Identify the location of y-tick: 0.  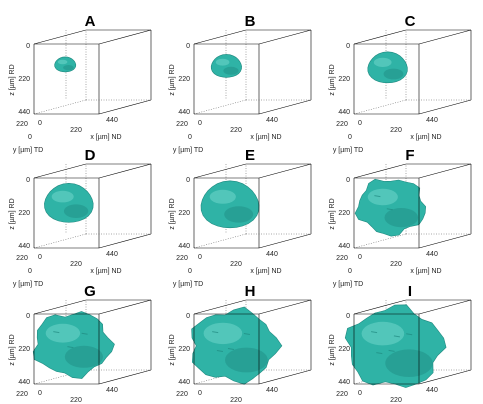
(350, 137).